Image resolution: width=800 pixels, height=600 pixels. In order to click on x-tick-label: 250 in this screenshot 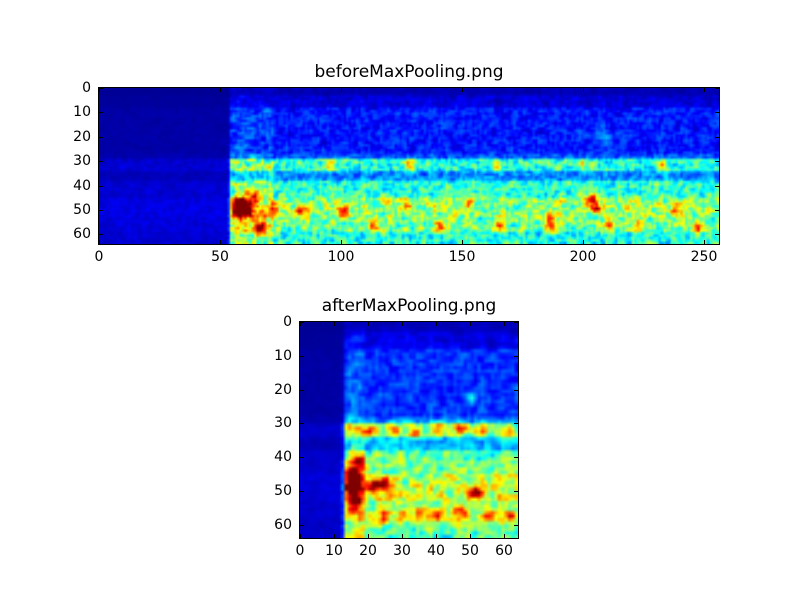, I will do `click(704, 257)`.